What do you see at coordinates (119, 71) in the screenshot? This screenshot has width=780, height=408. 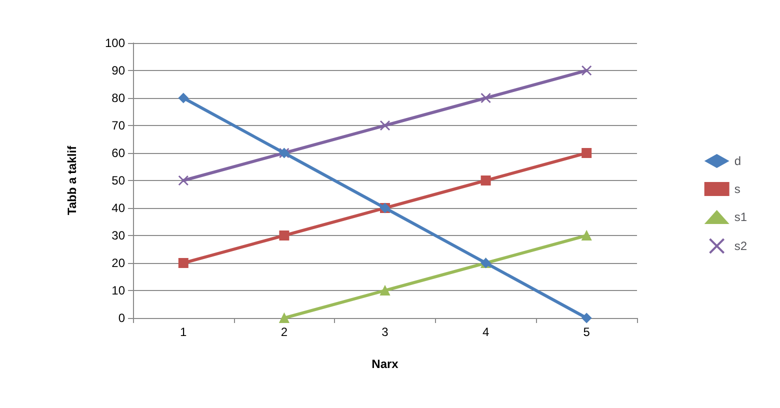 I see `y-tick-label: 90` at bounding box center [119, 71].